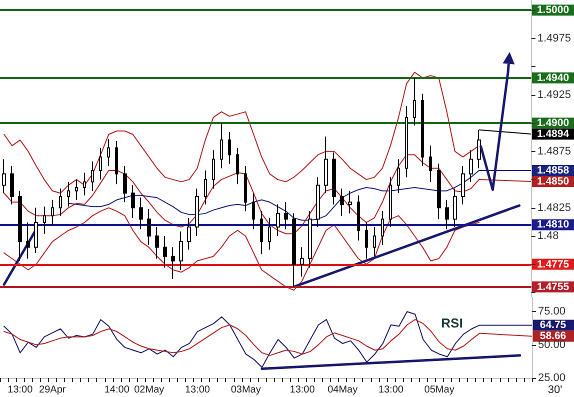 The height and width of the screenshot is (397, 574). I want to click on x-tick-label: 02May, so click(149, 390).